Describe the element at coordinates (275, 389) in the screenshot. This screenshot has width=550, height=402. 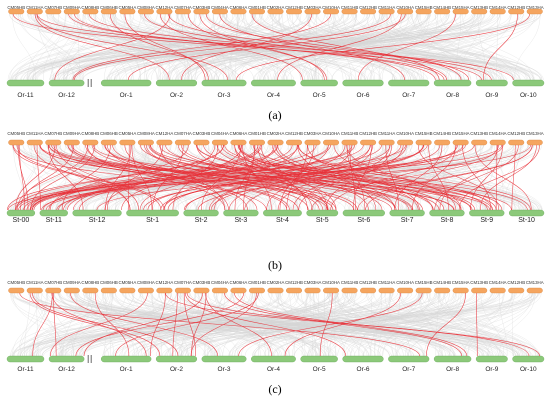
I see `panel-c-label: (c)` at that location.